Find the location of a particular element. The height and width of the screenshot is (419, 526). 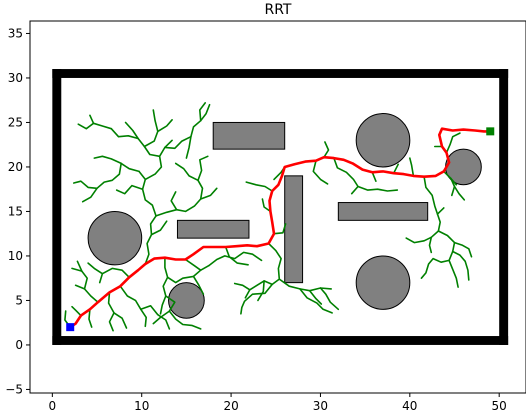

y-tick-label-30: 30 is located at coordinates (15, 78).